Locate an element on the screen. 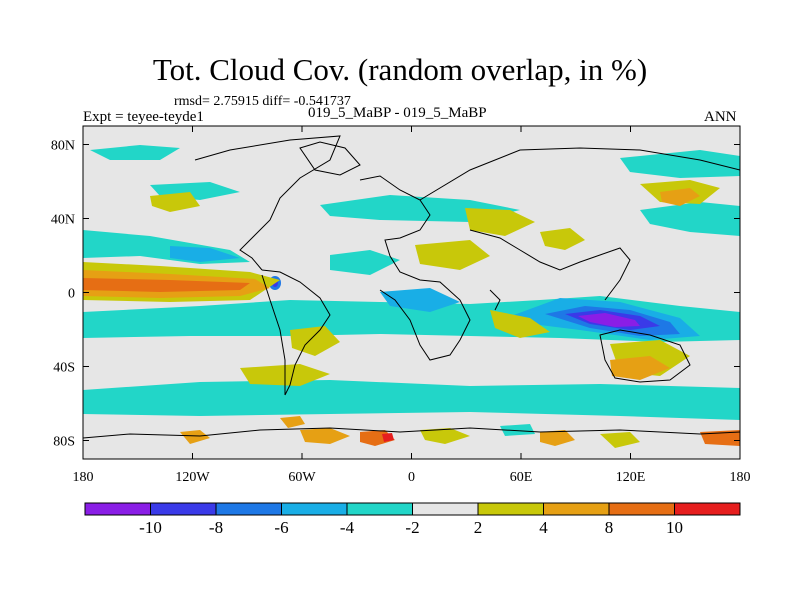 The image size is (800, 600). stats-text: rmsd= 2.75915 diff= -0.541737 is located at coordinates (262, 101).